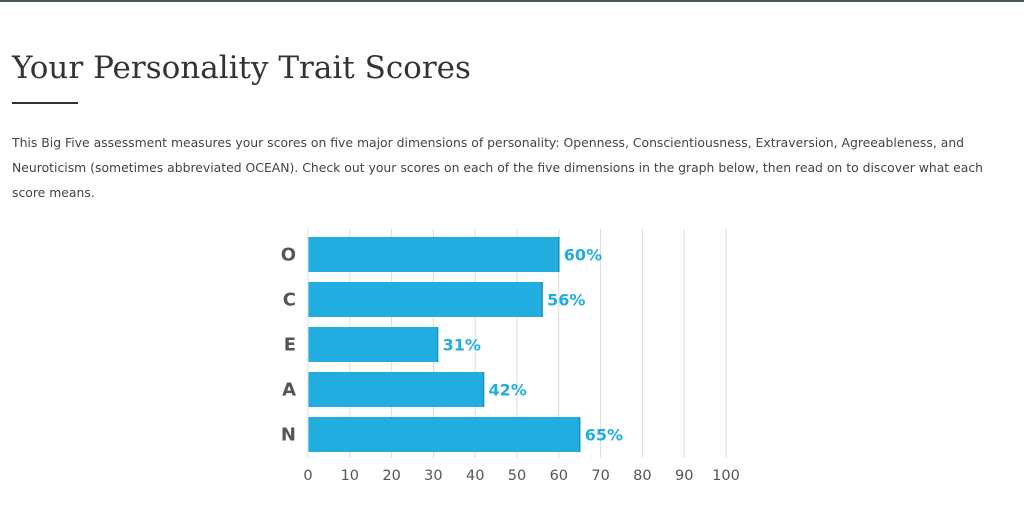 The image size is (1024, 530). What do you see at coordinates (350, 476) in the screenshot?
I see `x-tick-label: 10` at bounding box center [350, 476].